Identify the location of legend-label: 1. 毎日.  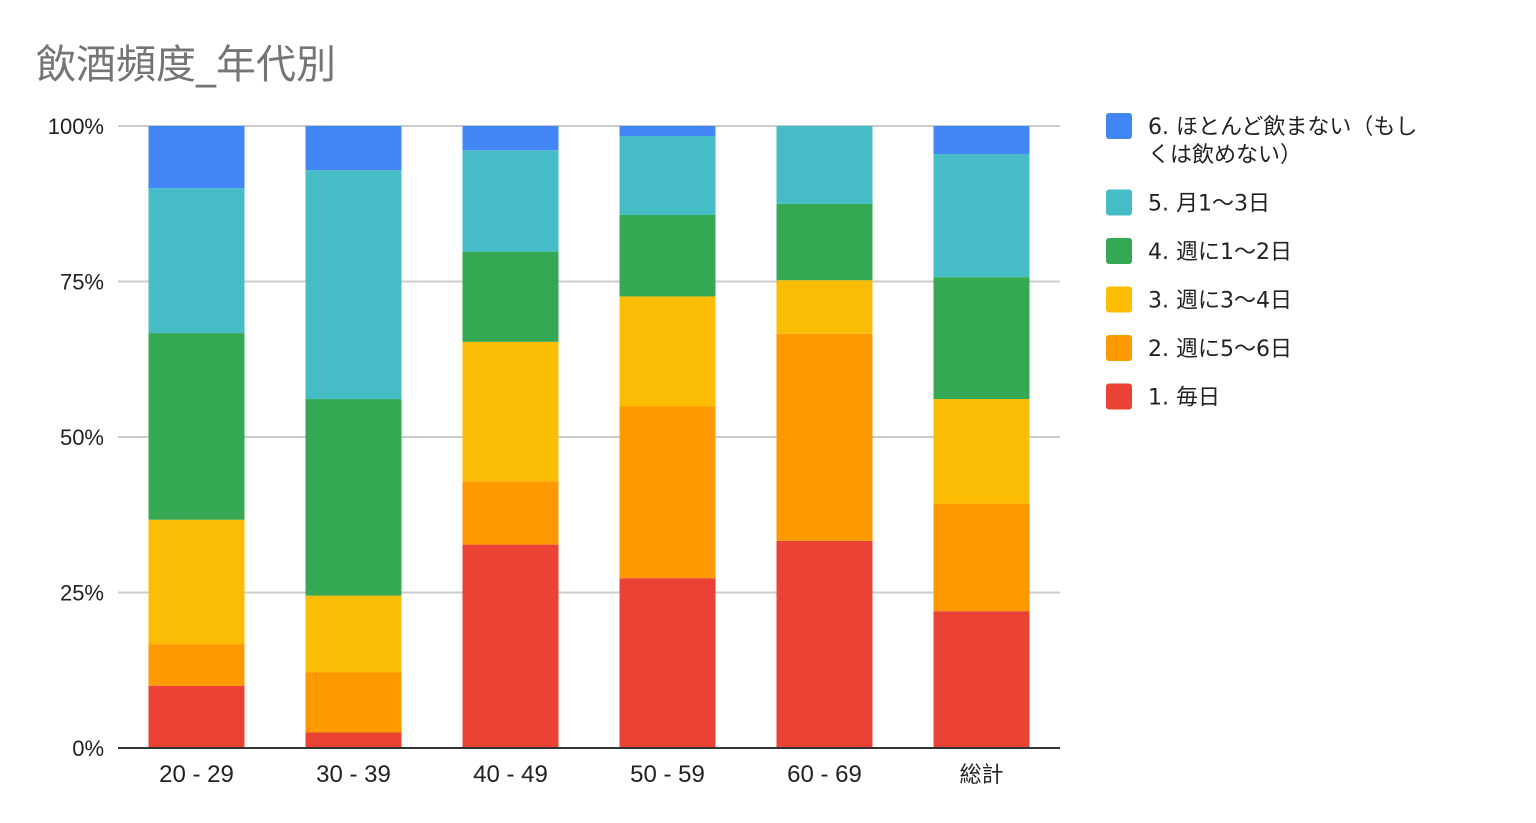
(1184, 398).